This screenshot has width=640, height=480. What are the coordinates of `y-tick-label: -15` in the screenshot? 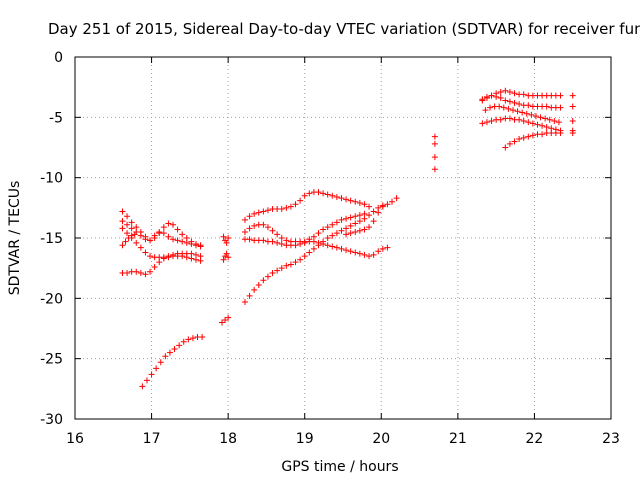 It's located at (51, 239).